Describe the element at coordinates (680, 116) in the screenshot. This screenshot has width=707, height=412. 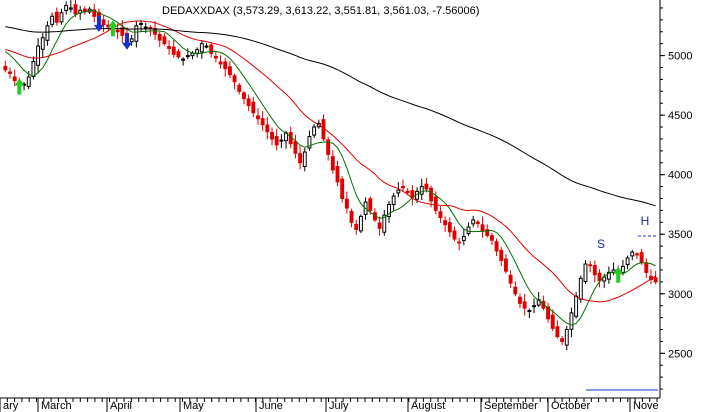
I see `y-tick-label: 4500` at that location.